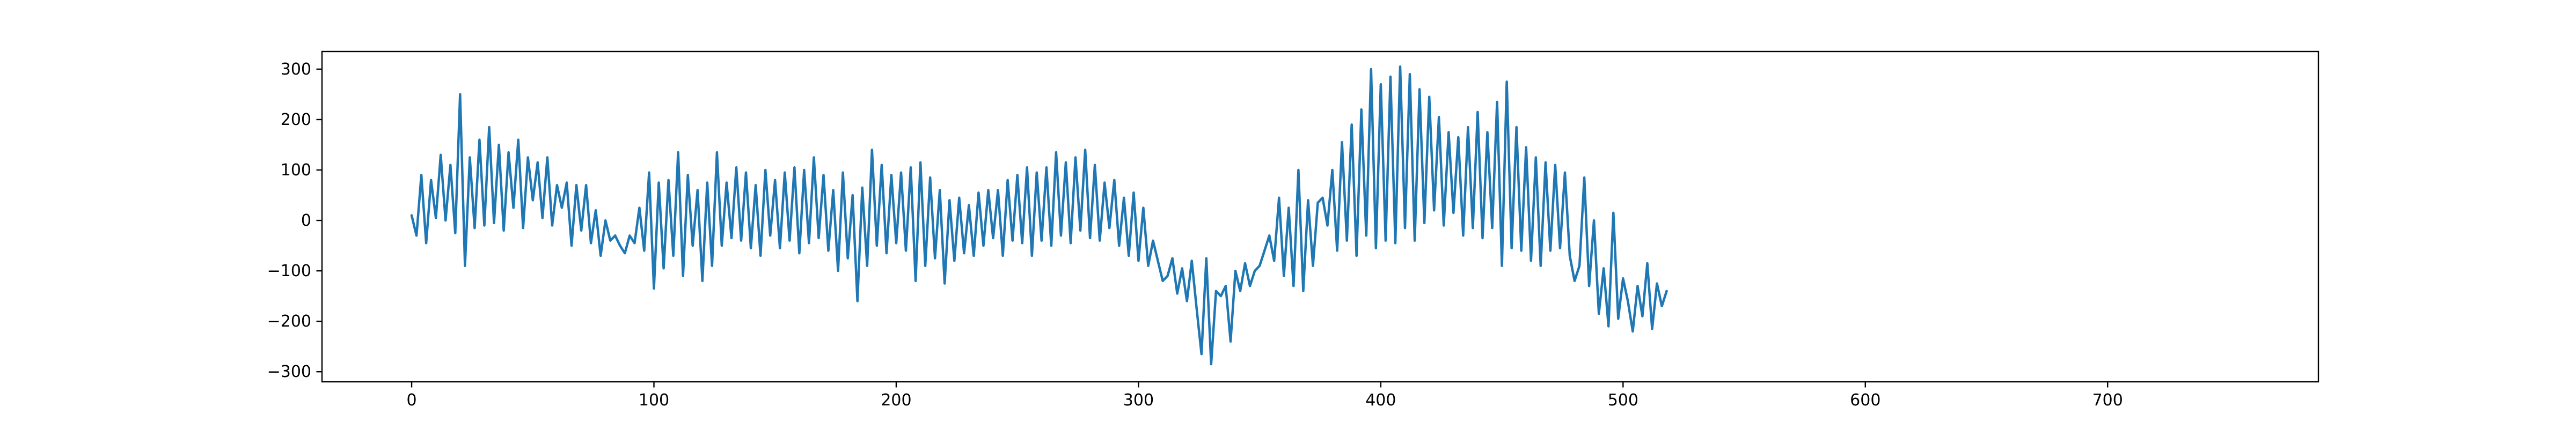 The height and width of the screenshot is (429, 2576). Describe the element at coordinates (289, 321) in the screenshot. I see `y-tick-label: −200` at that location.